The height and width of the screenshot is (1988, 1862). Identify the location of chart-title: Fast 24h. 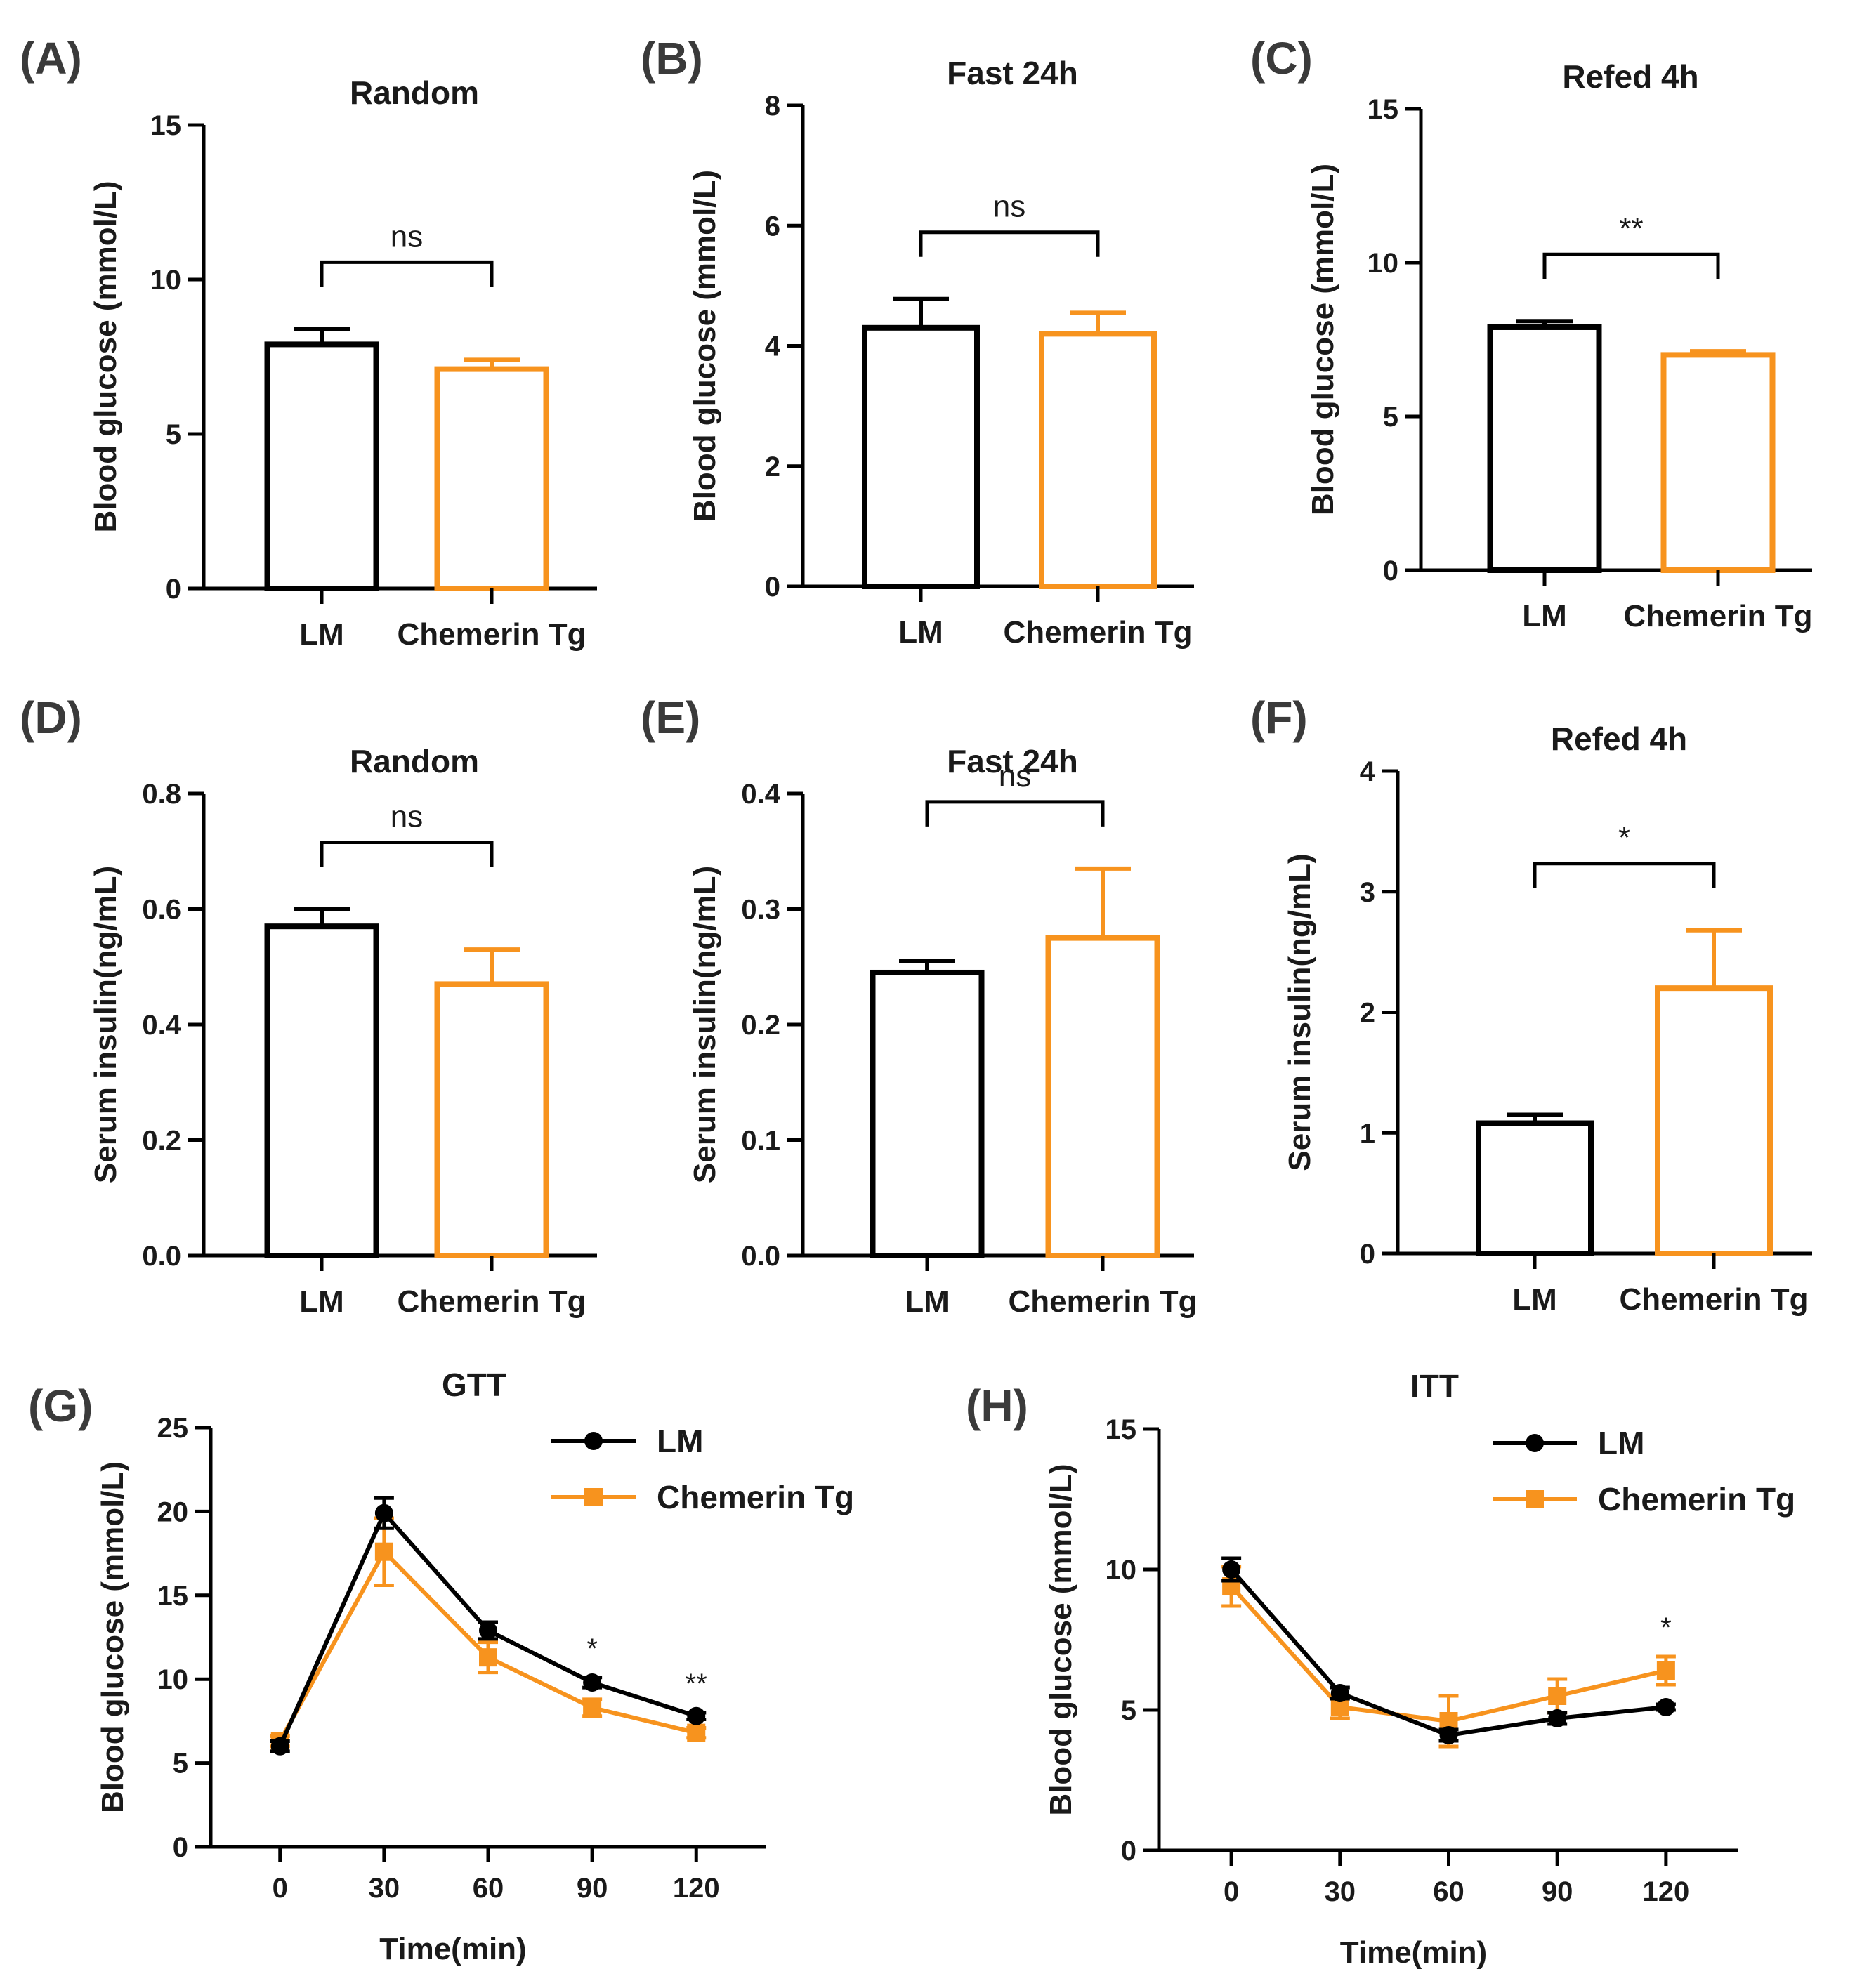
(1012, 73).